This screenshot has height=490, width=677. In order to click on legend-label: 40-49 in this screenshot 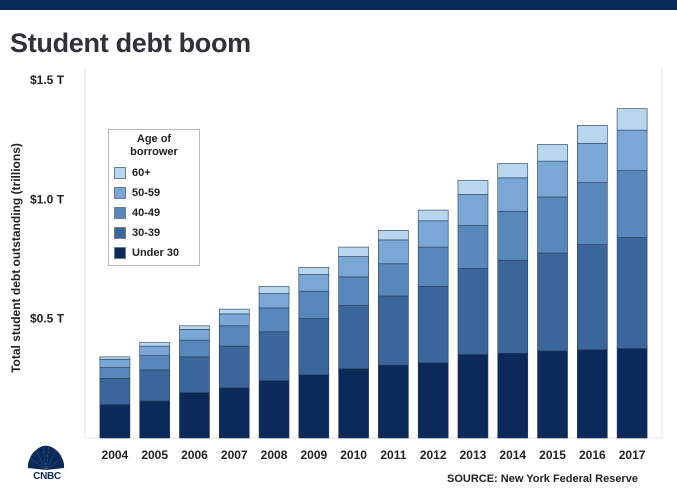, I will do `click(146, 213)`.